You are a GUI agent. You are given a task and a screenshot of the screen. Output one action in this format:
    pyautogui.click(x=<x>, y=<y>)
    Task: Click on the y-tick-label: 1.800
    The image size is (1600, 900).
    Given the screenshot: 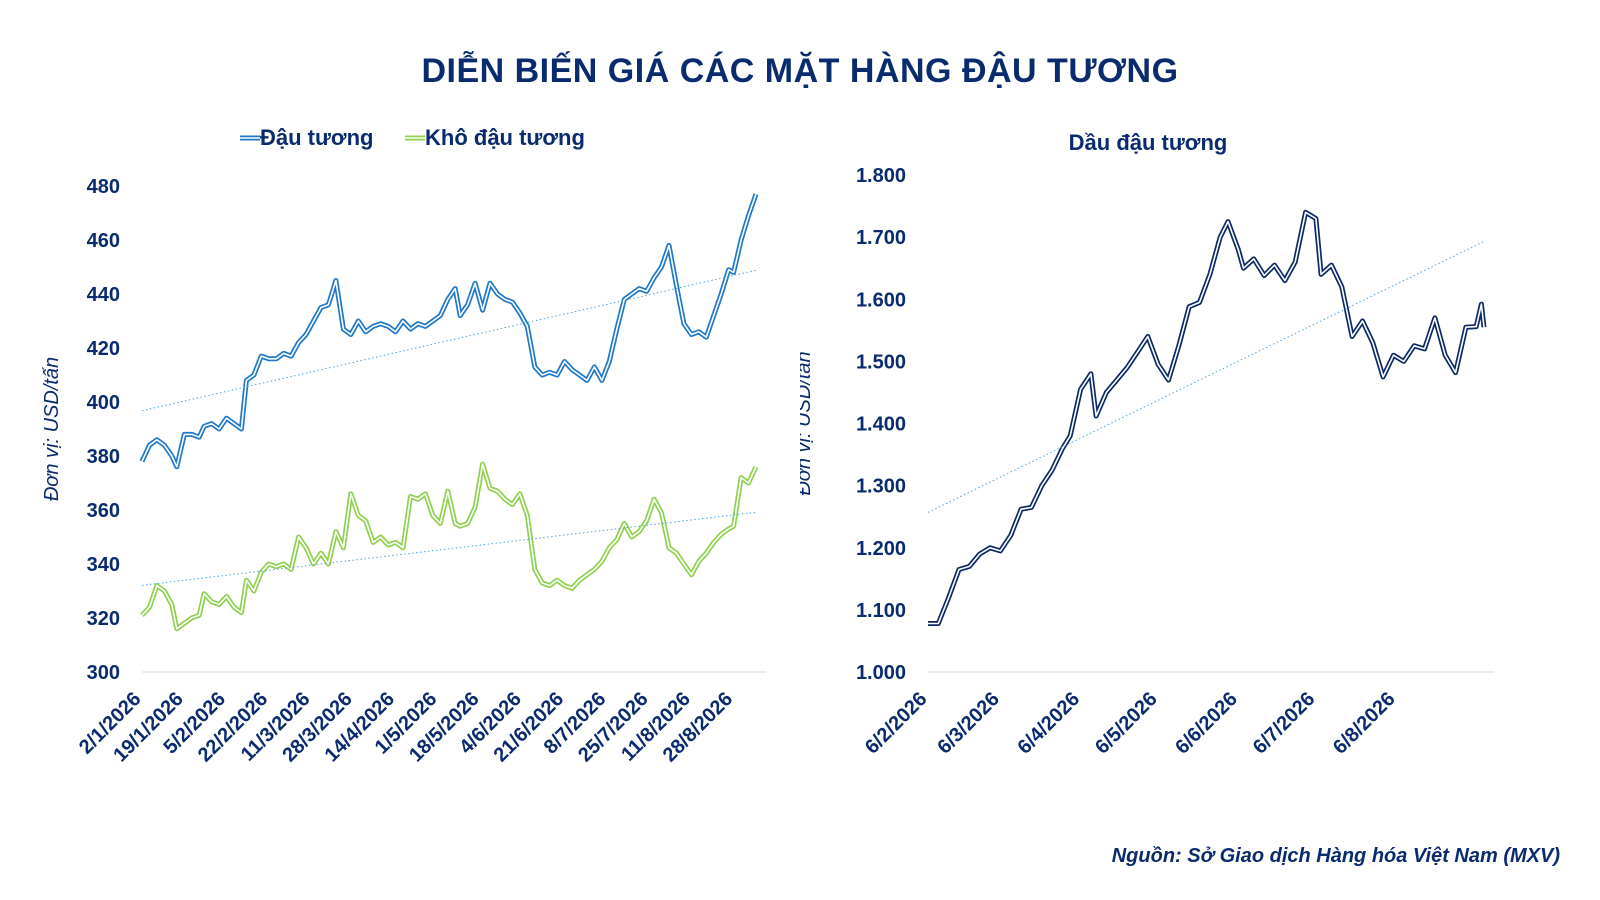 What is the action you would take?
    pyautogui.click(x=881, y=176)
    